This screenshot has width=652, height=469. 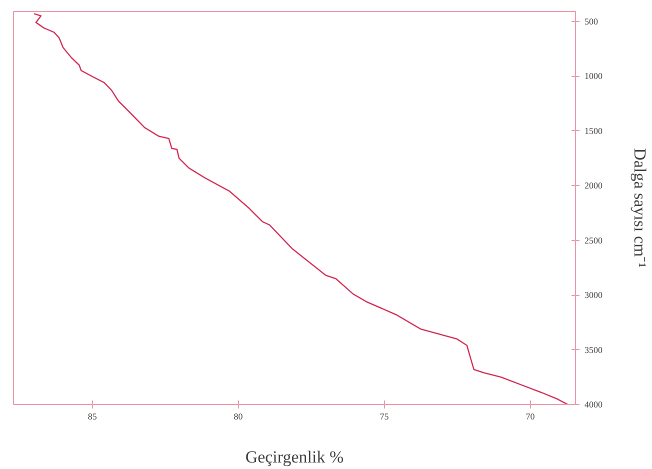 What do you see at coordinates (593, 76) in the screenshot?
I see `y-tick-label: 1000` at bounding box center [593, 76].